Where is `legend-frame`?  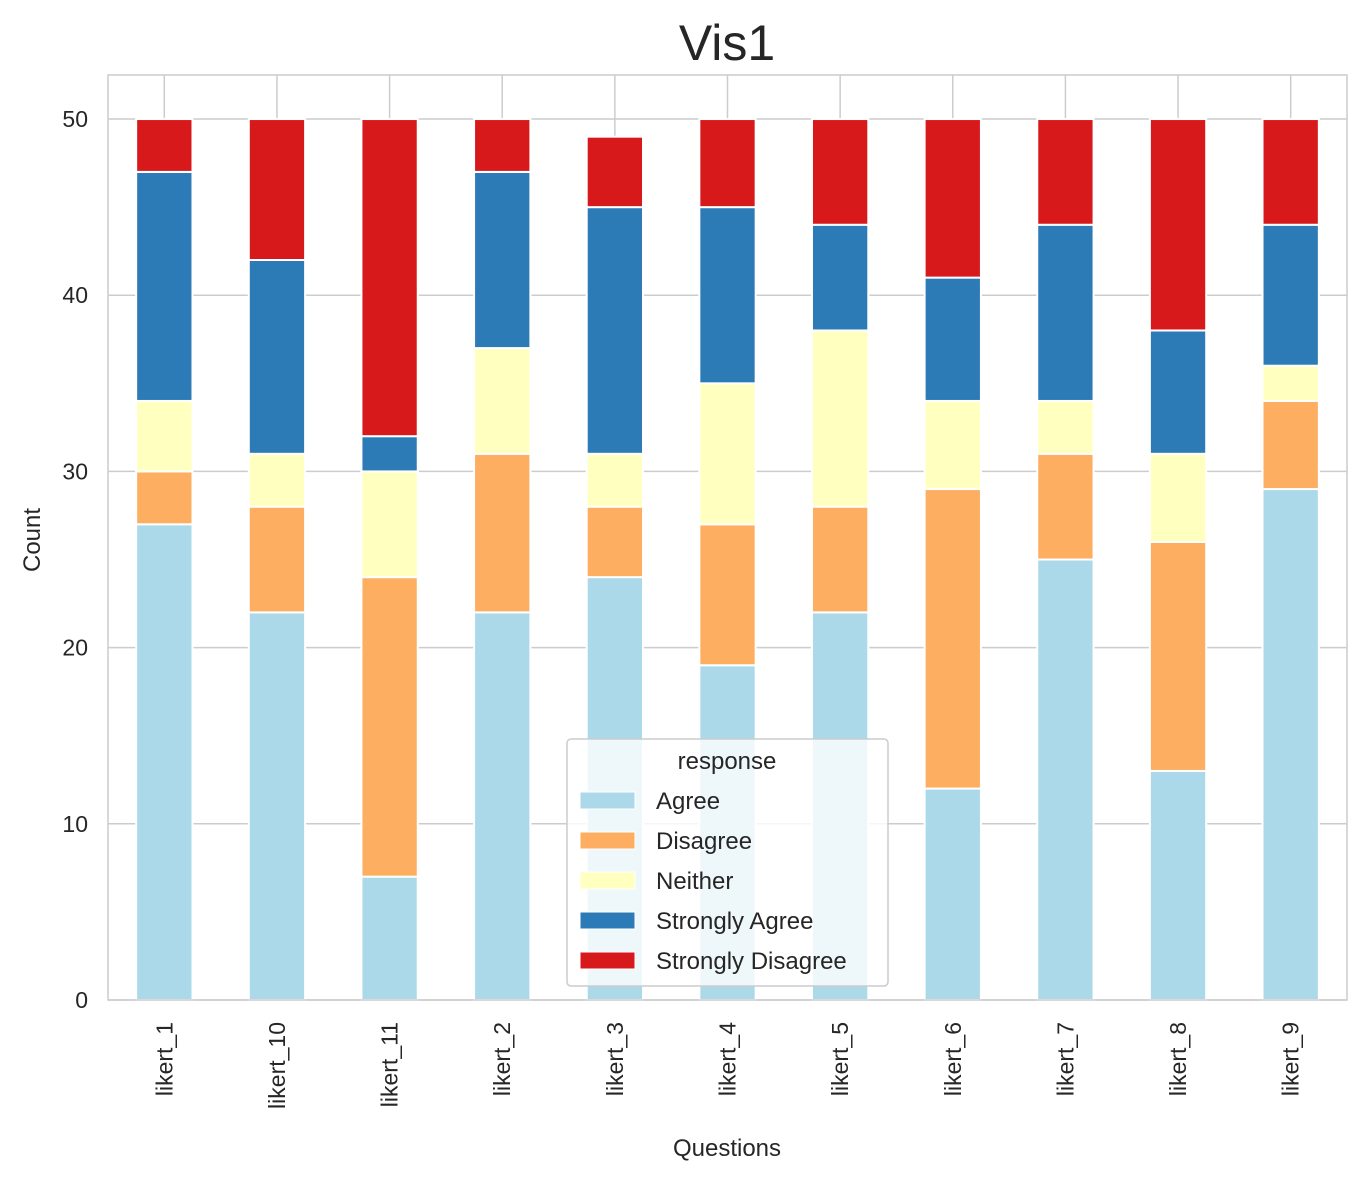 legend-frame is located at coordinates (727, 862).